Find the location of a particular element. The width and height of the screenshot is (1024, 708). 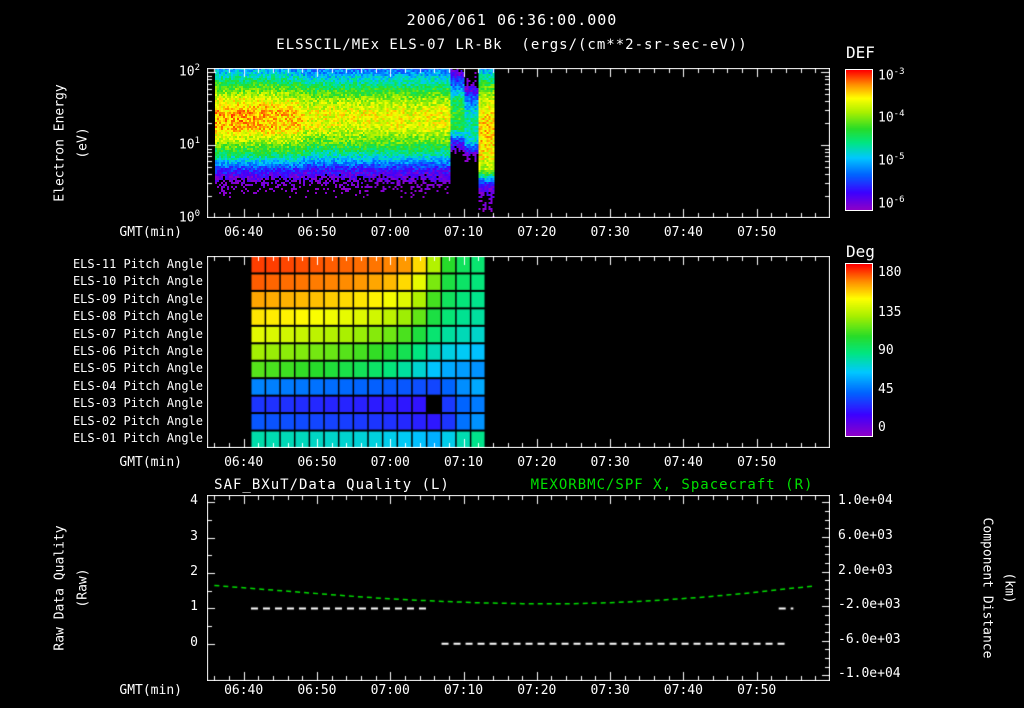

pitch-row-label: ELS-06 Pitch Angle is located at coordinates (137, 351).